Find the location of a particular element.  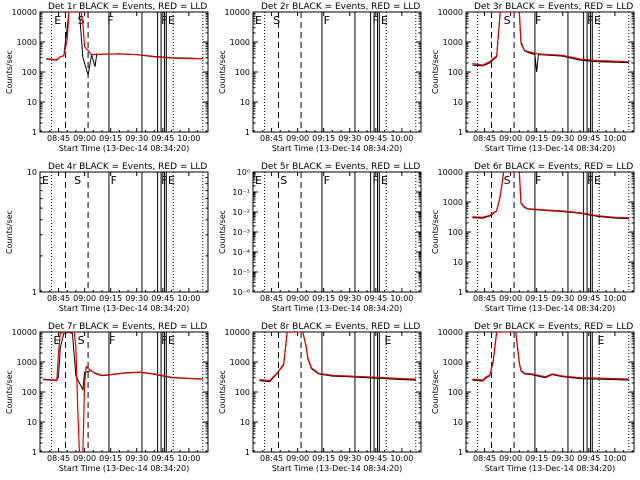

chart-title: Det 7r BLACK = Events, RED = LLD is located at coordinates (127, 327).